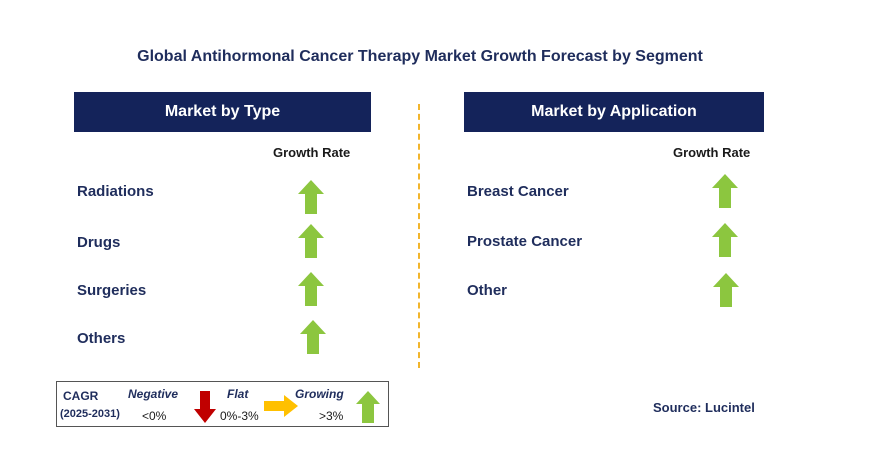  What do you see at coordinates (331, 416) in the screenshot?
I see `legend-growing-range: >3%` at bounding box center [331, 416].